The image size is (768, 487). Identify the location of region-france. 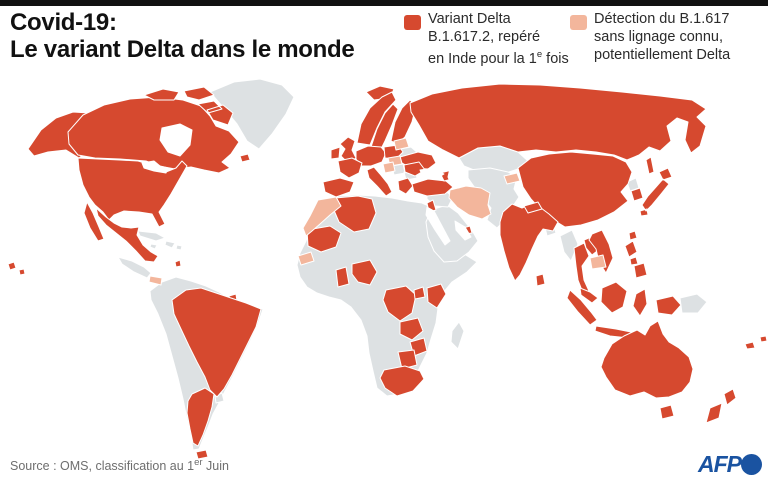
(350, 168).